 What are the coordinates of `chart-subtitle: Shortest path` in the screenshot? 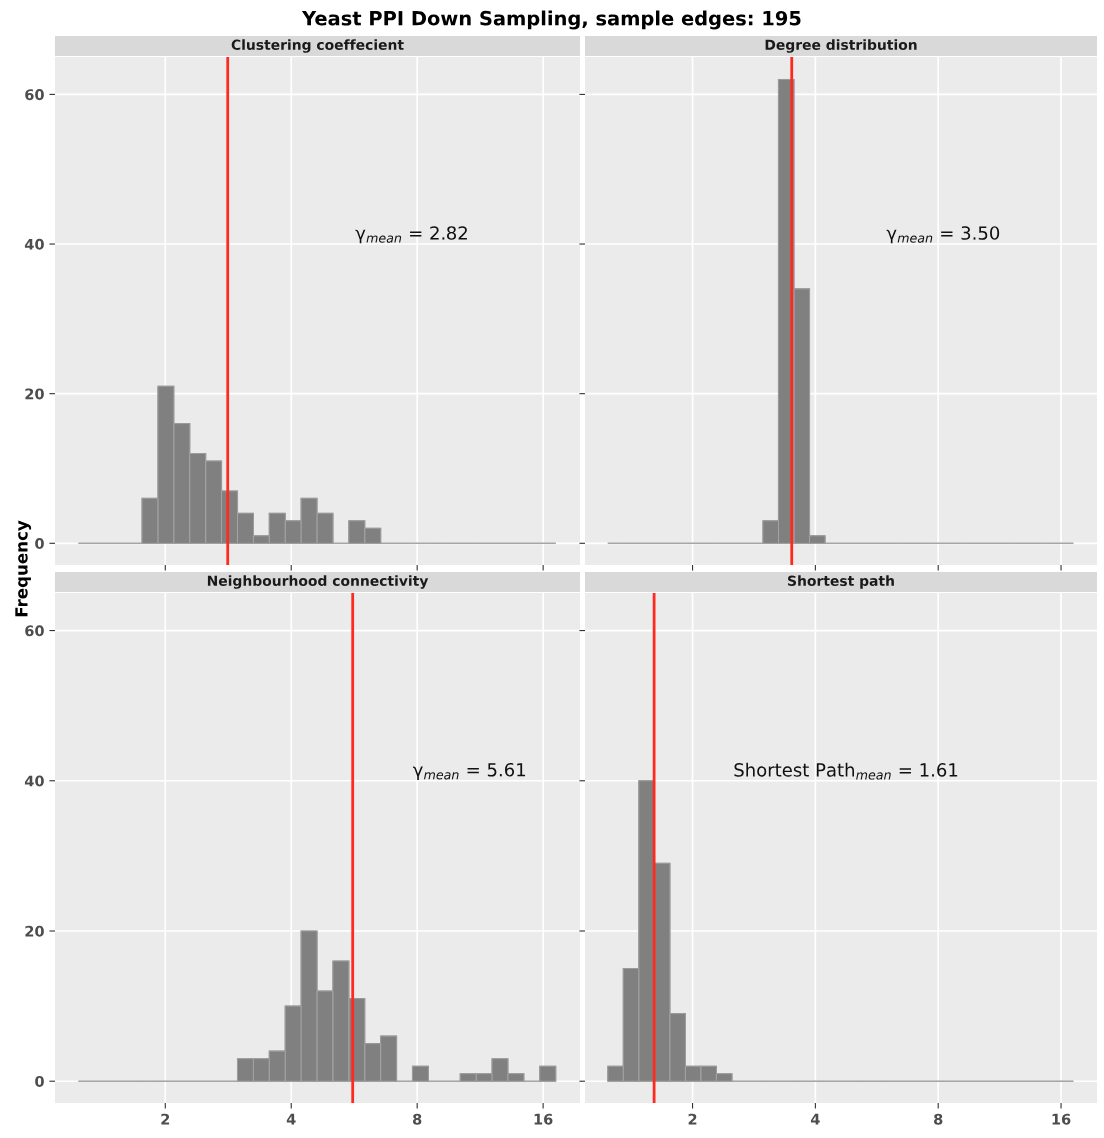 It's located at (841, 582).